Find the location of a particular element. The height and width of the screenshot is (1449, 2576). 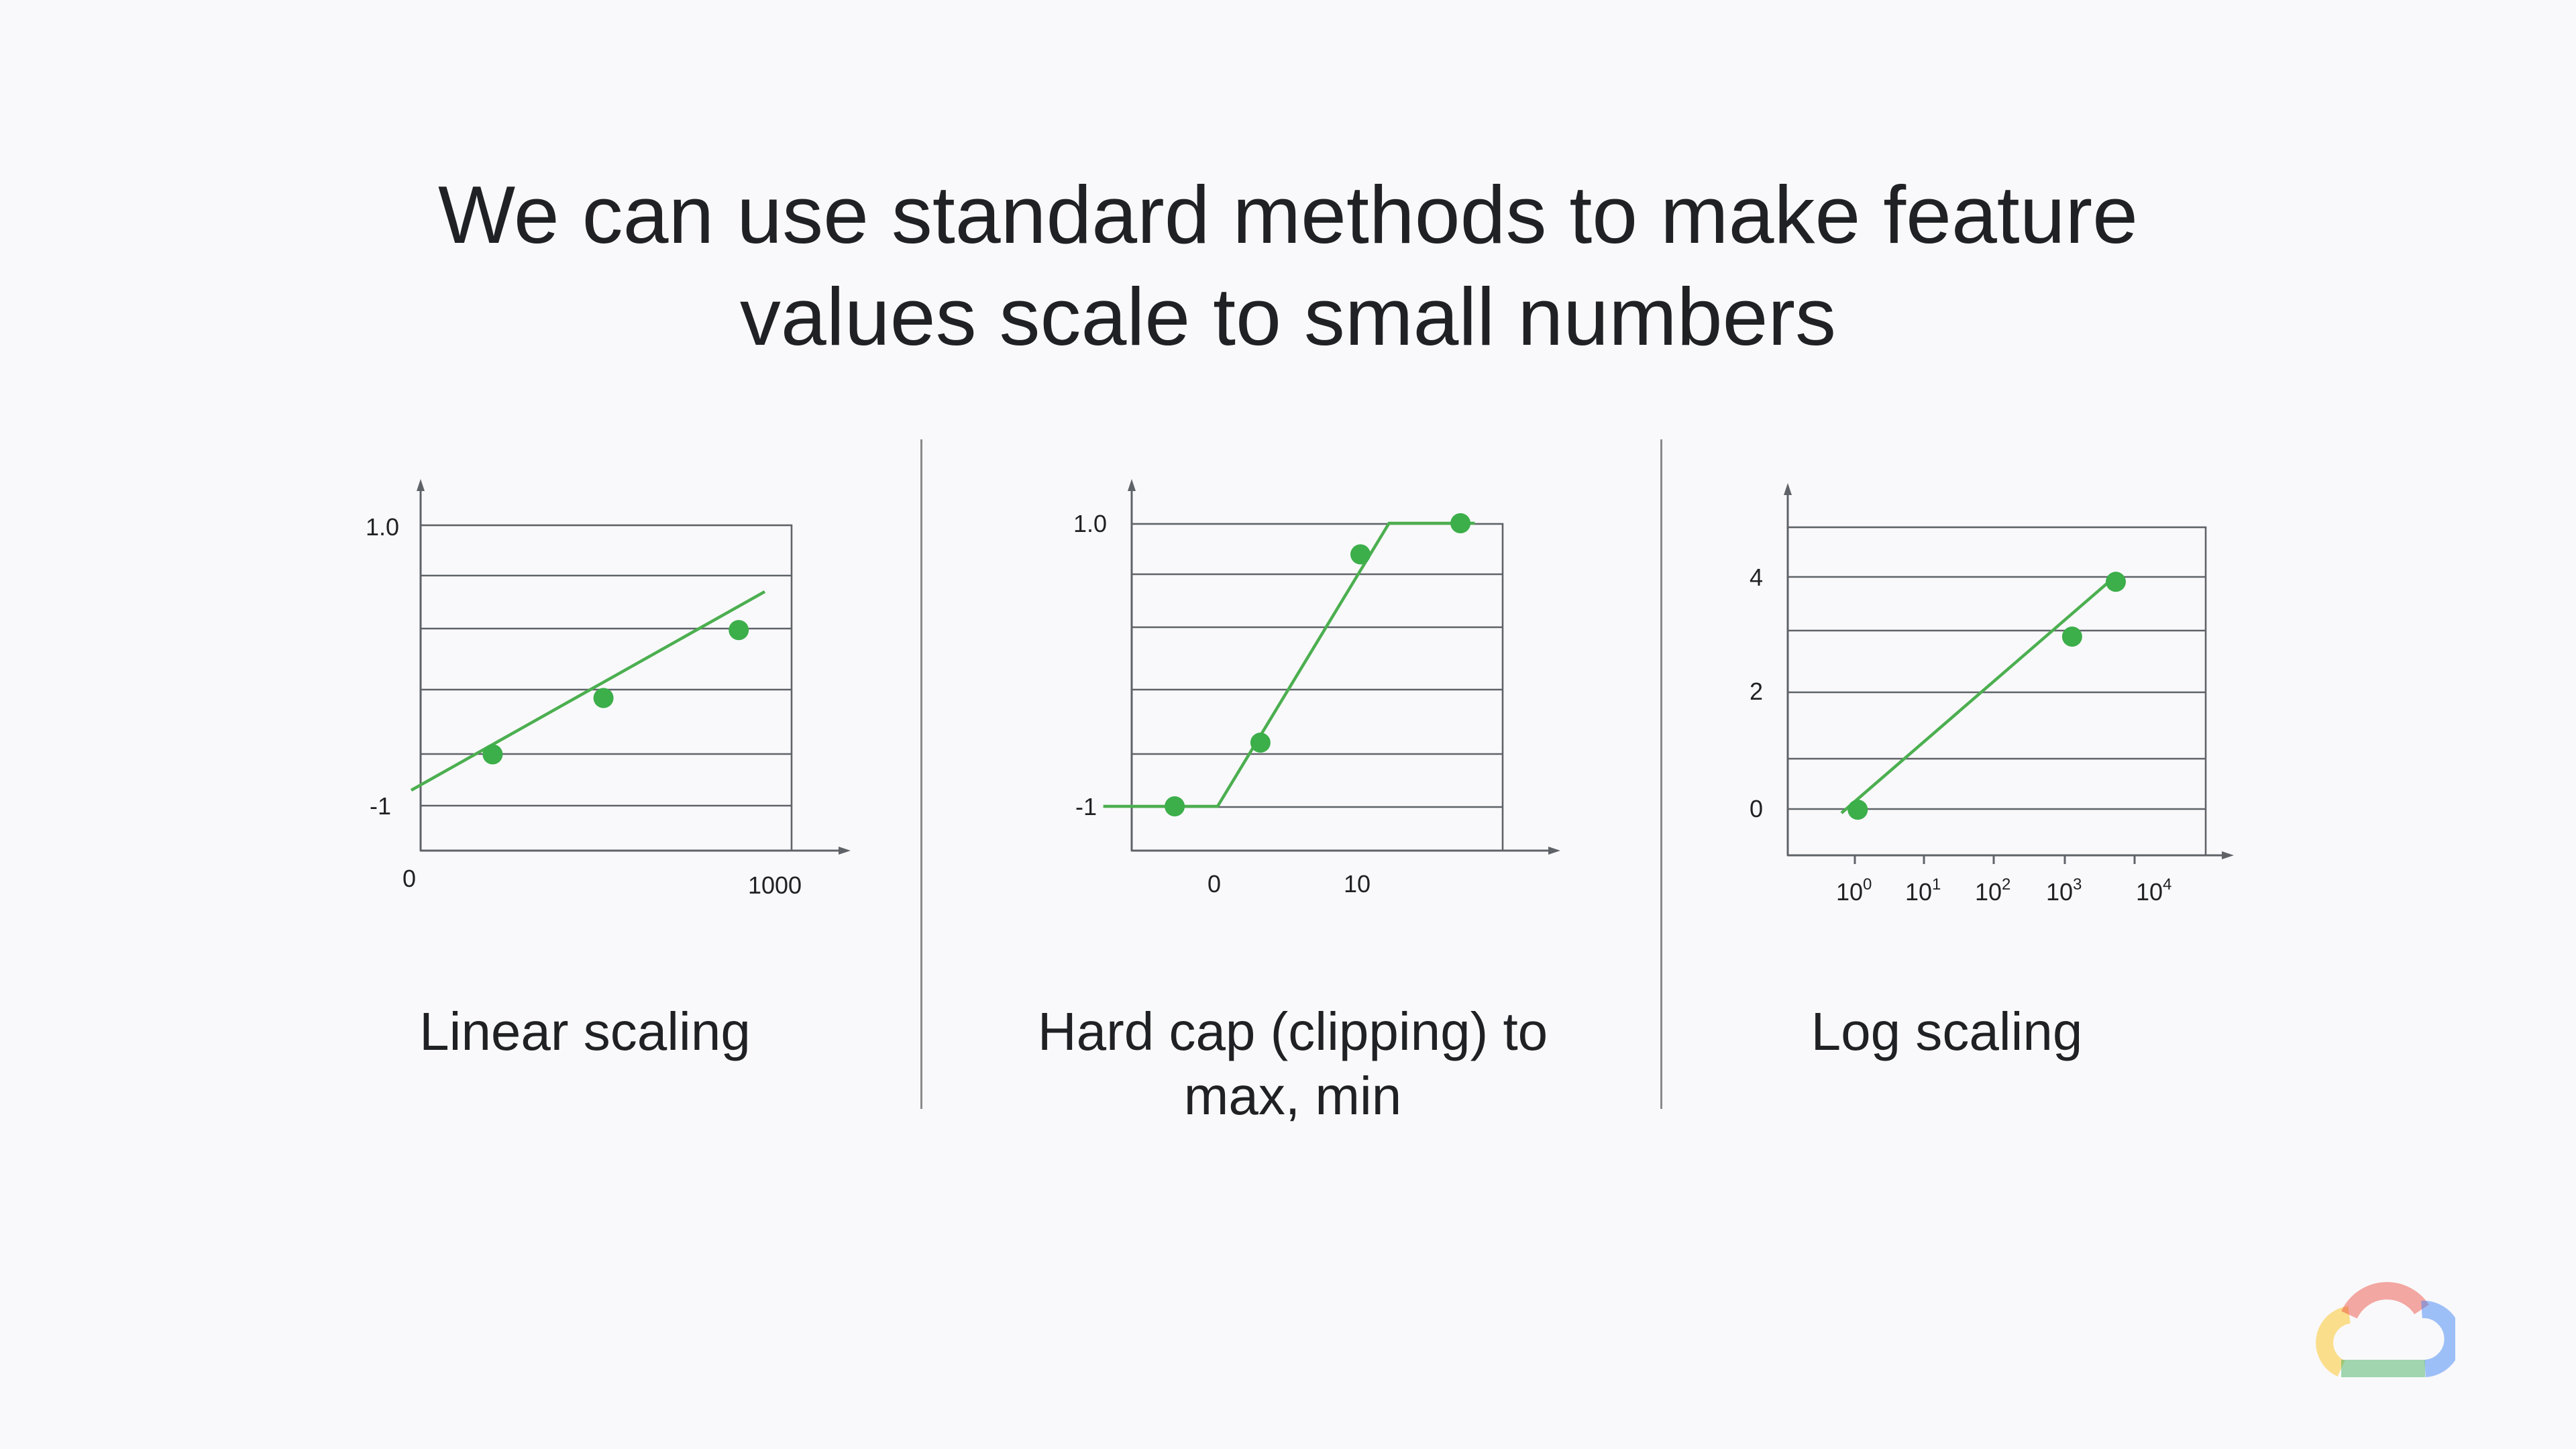

google-cloud-logo-icon is located at coordinates (2385, 1329).